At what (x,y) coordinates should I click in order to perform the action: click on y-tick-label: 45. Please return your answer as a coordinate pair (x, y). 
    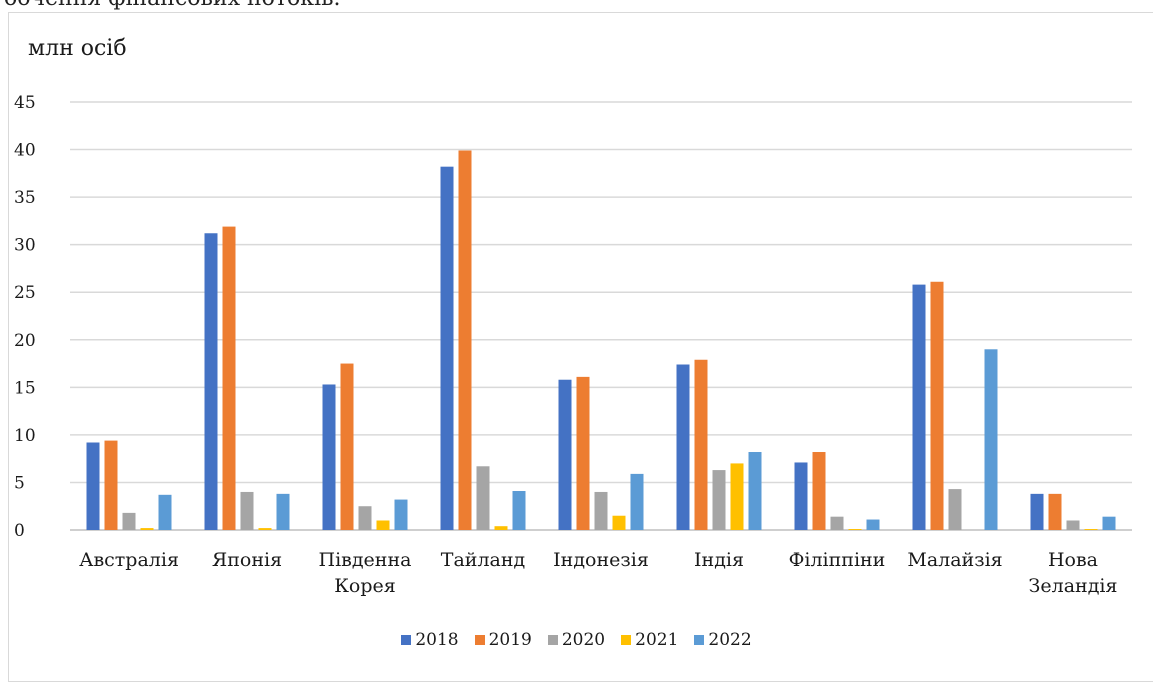
    Looking at the image, I should click on (25, 103).